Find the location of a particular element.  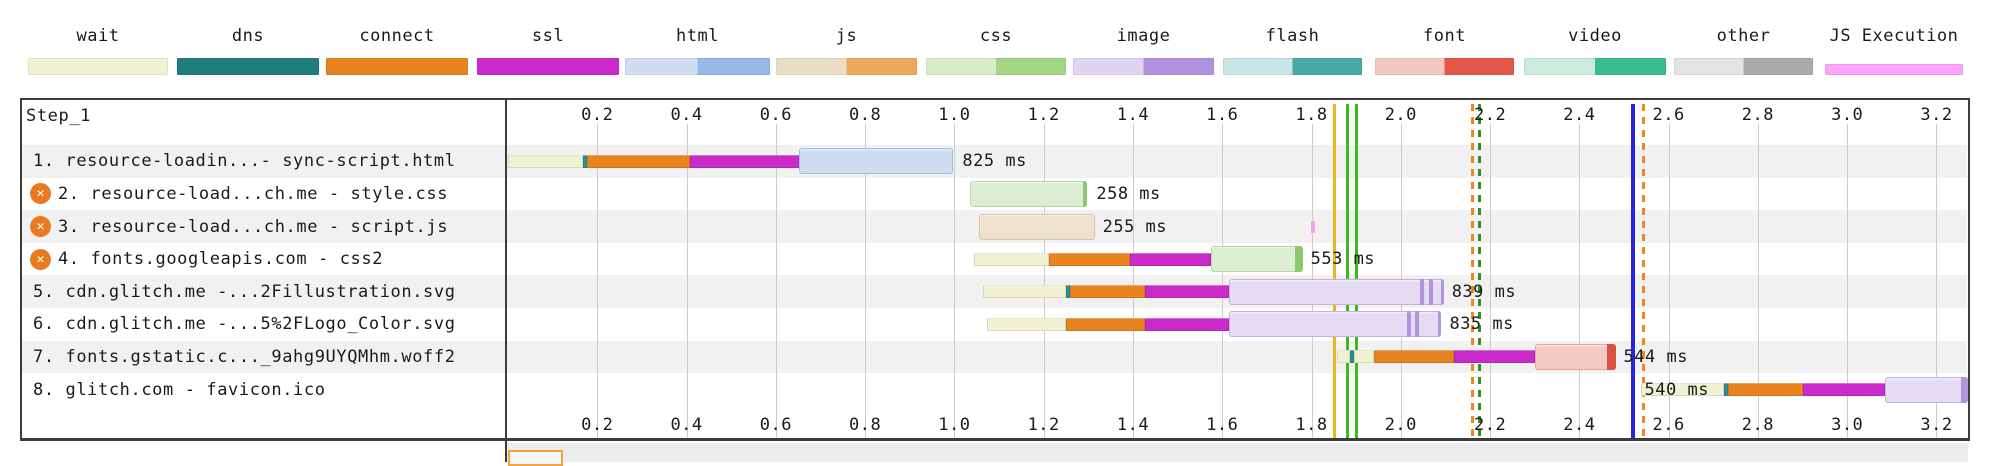

duration-label: 835 ms is located at coordinates (1481, 324).